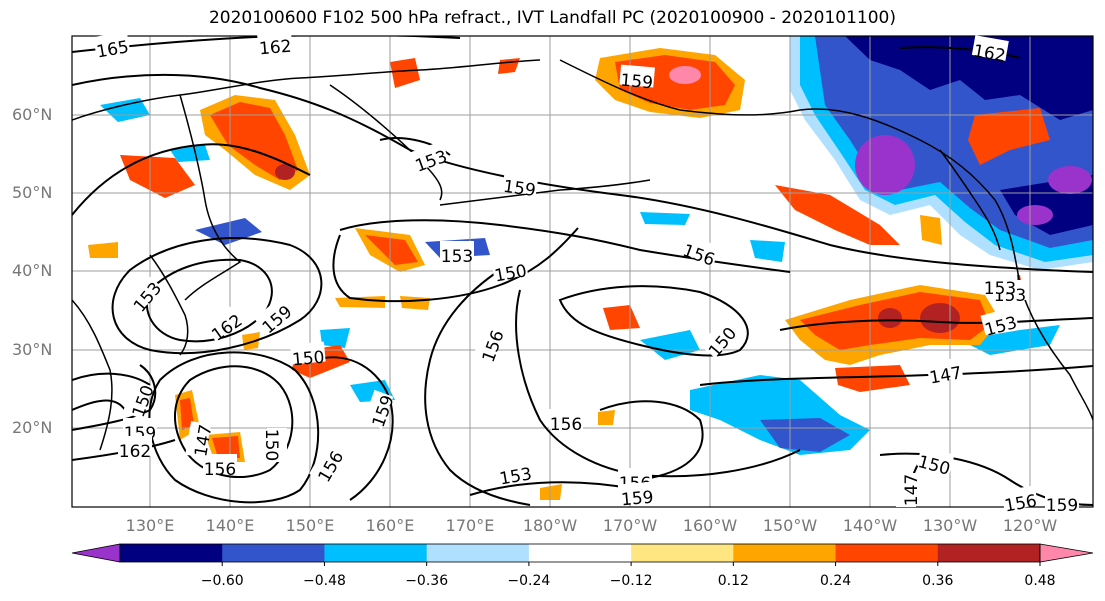 This screenshot has width=1105, height=601. I want to click on contour-label-text: 150, so click(271, 445).